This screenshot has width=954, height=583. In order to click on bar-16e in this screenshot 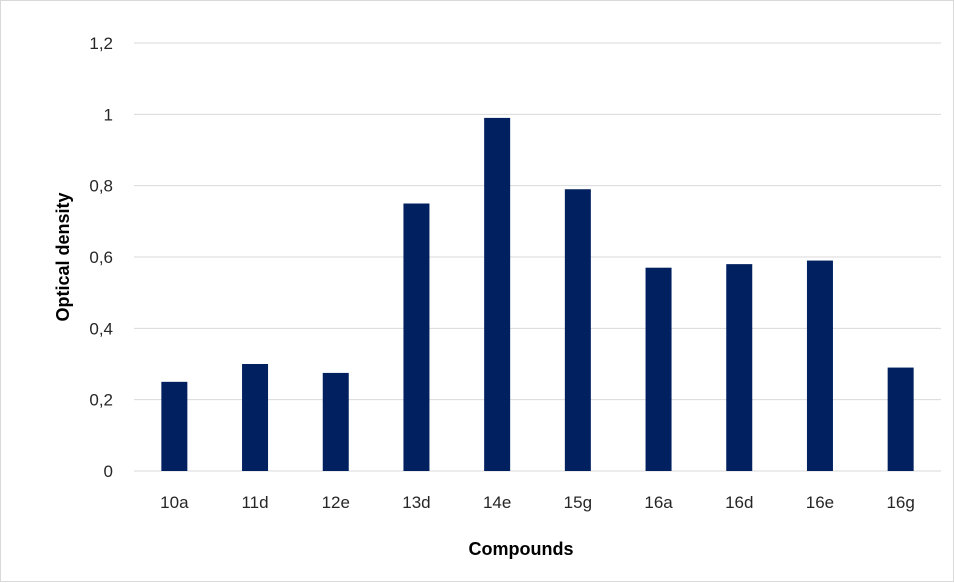, I will do `click(819, 365)`.